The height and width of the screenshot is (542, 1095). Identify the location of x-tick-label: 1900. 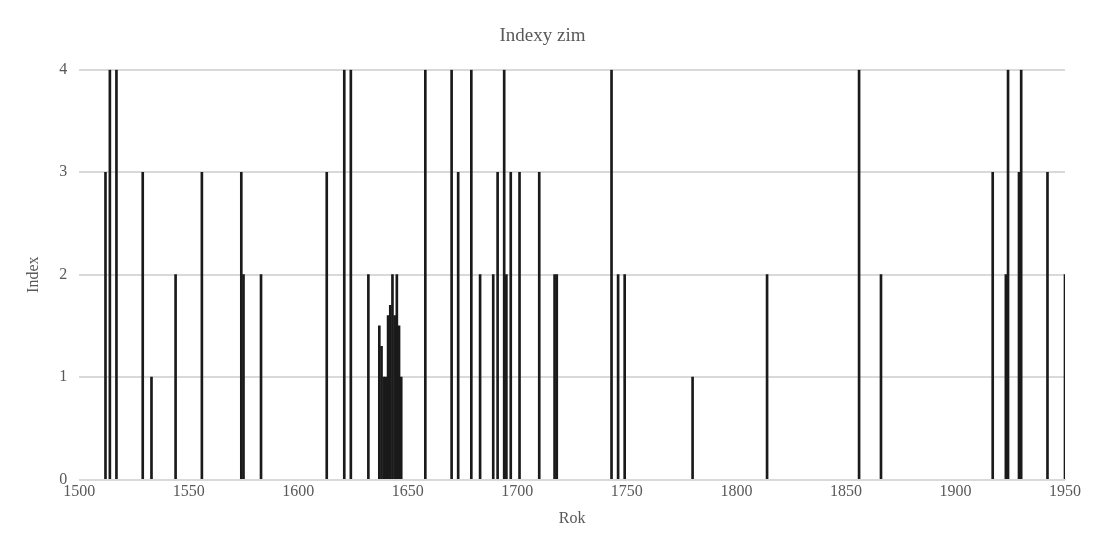
(955, 491).